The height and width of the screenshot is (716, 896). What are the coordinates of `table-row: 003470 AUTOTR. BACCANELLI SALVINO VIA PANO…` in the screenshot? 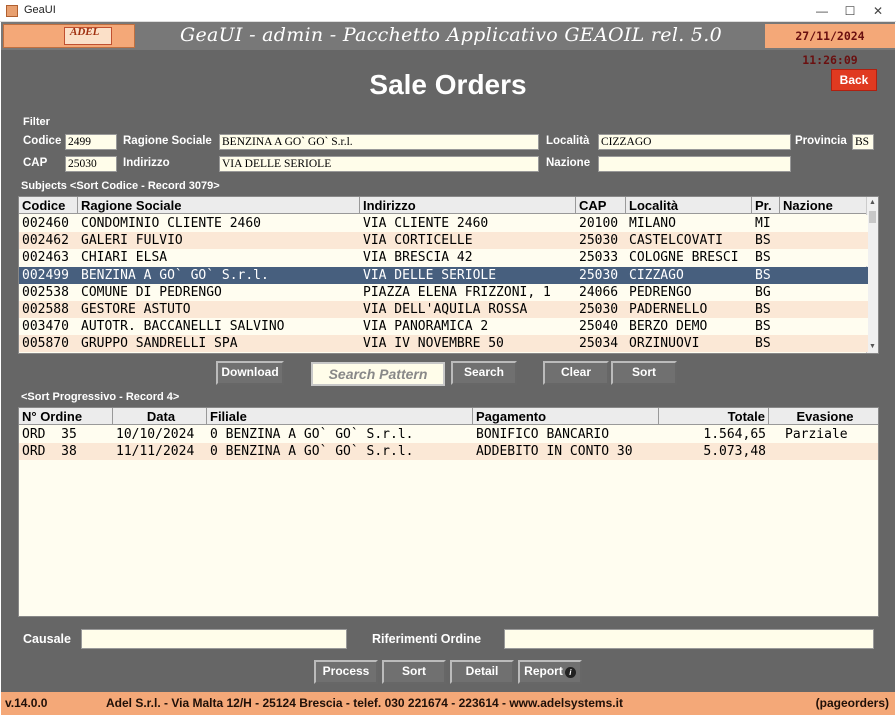 It's located at (443, 327).